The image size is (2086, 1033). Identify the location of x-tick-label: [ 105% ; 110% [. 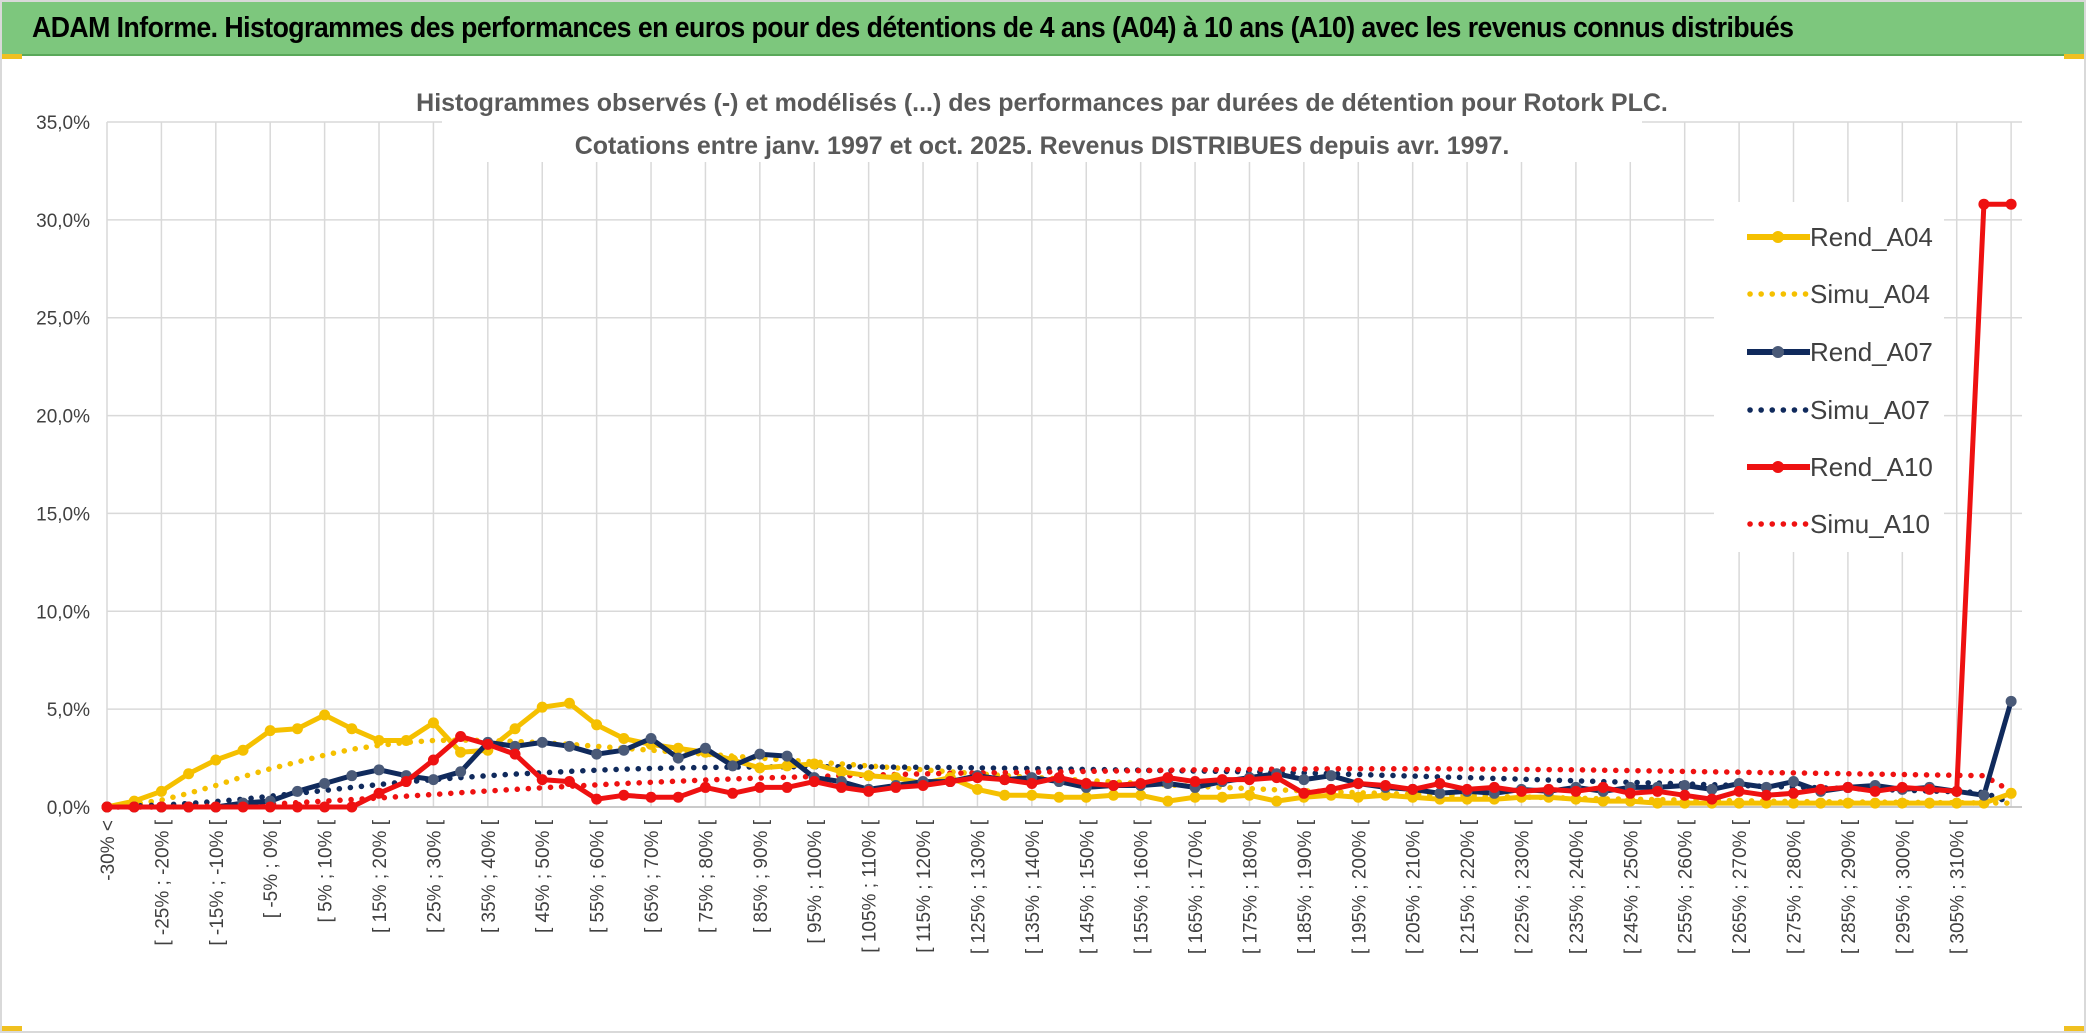
(870, 885).